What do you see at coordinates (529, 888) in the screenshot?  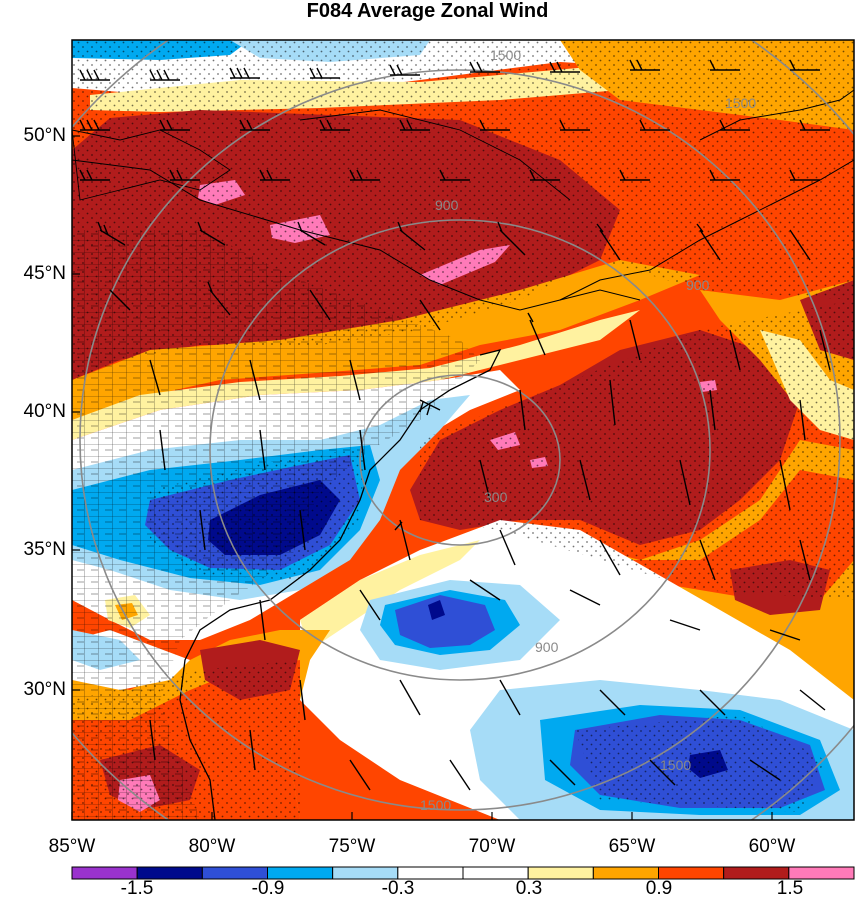 I see `colorbar-label: 0.3` at bounding box center [529, 888].